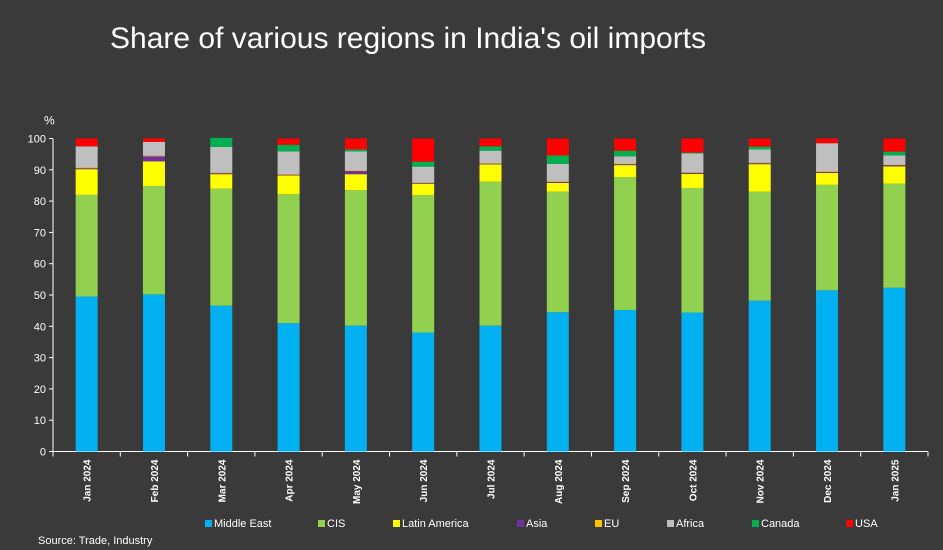 This screenshot has height=550, width=943. Describe the element at coordinates (290, 480) in the screenshot. I see `x-tick-label: Apr 2024` at that location.